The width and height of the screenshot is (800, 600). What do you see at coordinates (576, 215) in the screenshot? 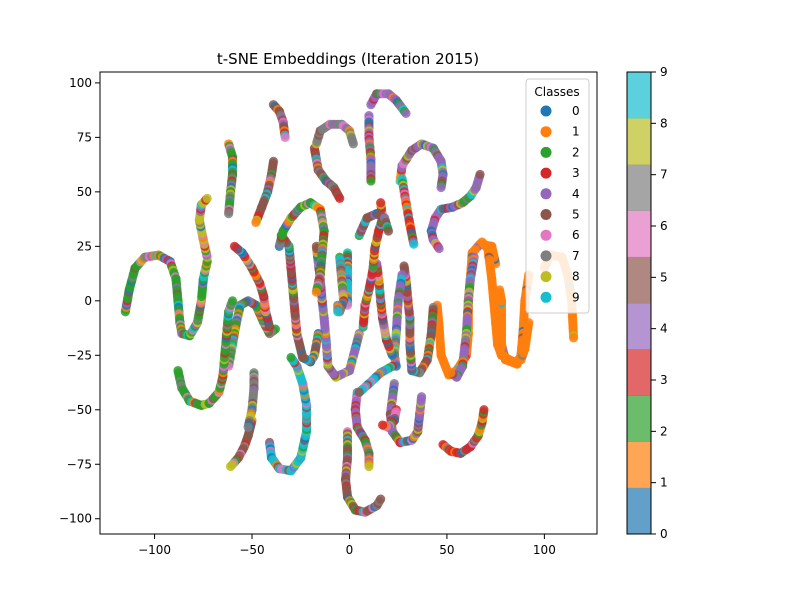
I see `legend-entry-label: 5` at bounding box center [576, 215].